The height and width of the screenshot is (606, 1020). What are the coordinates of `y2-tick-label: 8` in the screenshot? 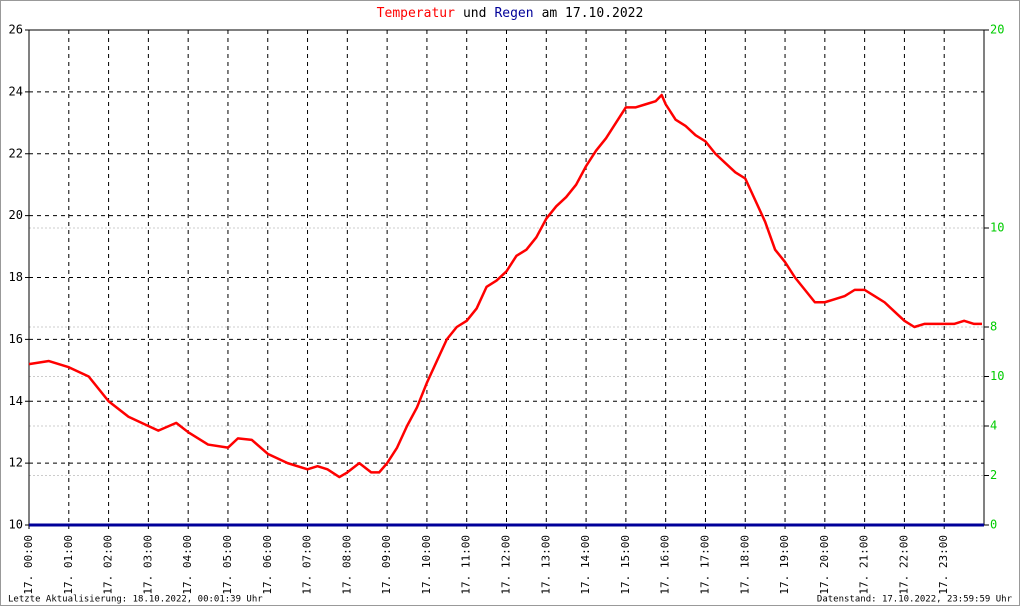 It's located at (993, 327).